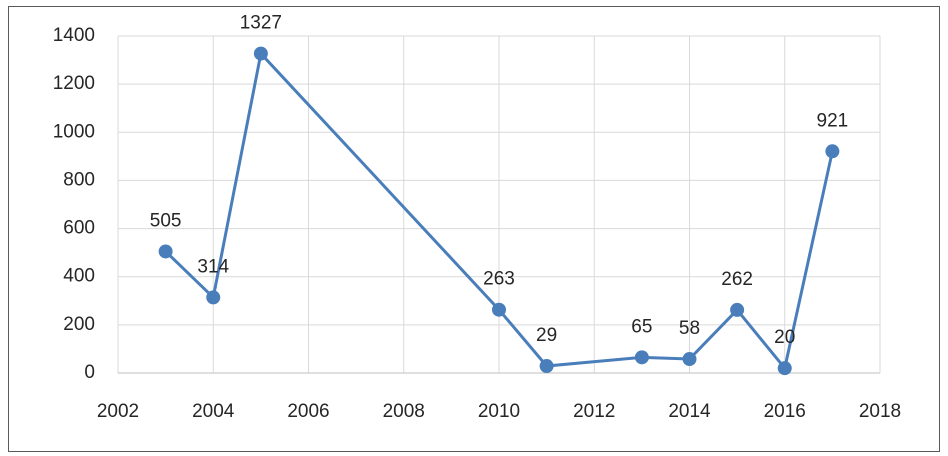 The width and height of the screenshot is (948, 456). What do you see at coordinates (89, 372) in the screenshot?
I see `y-tick-label: 0` at bounding box center [89, 372].